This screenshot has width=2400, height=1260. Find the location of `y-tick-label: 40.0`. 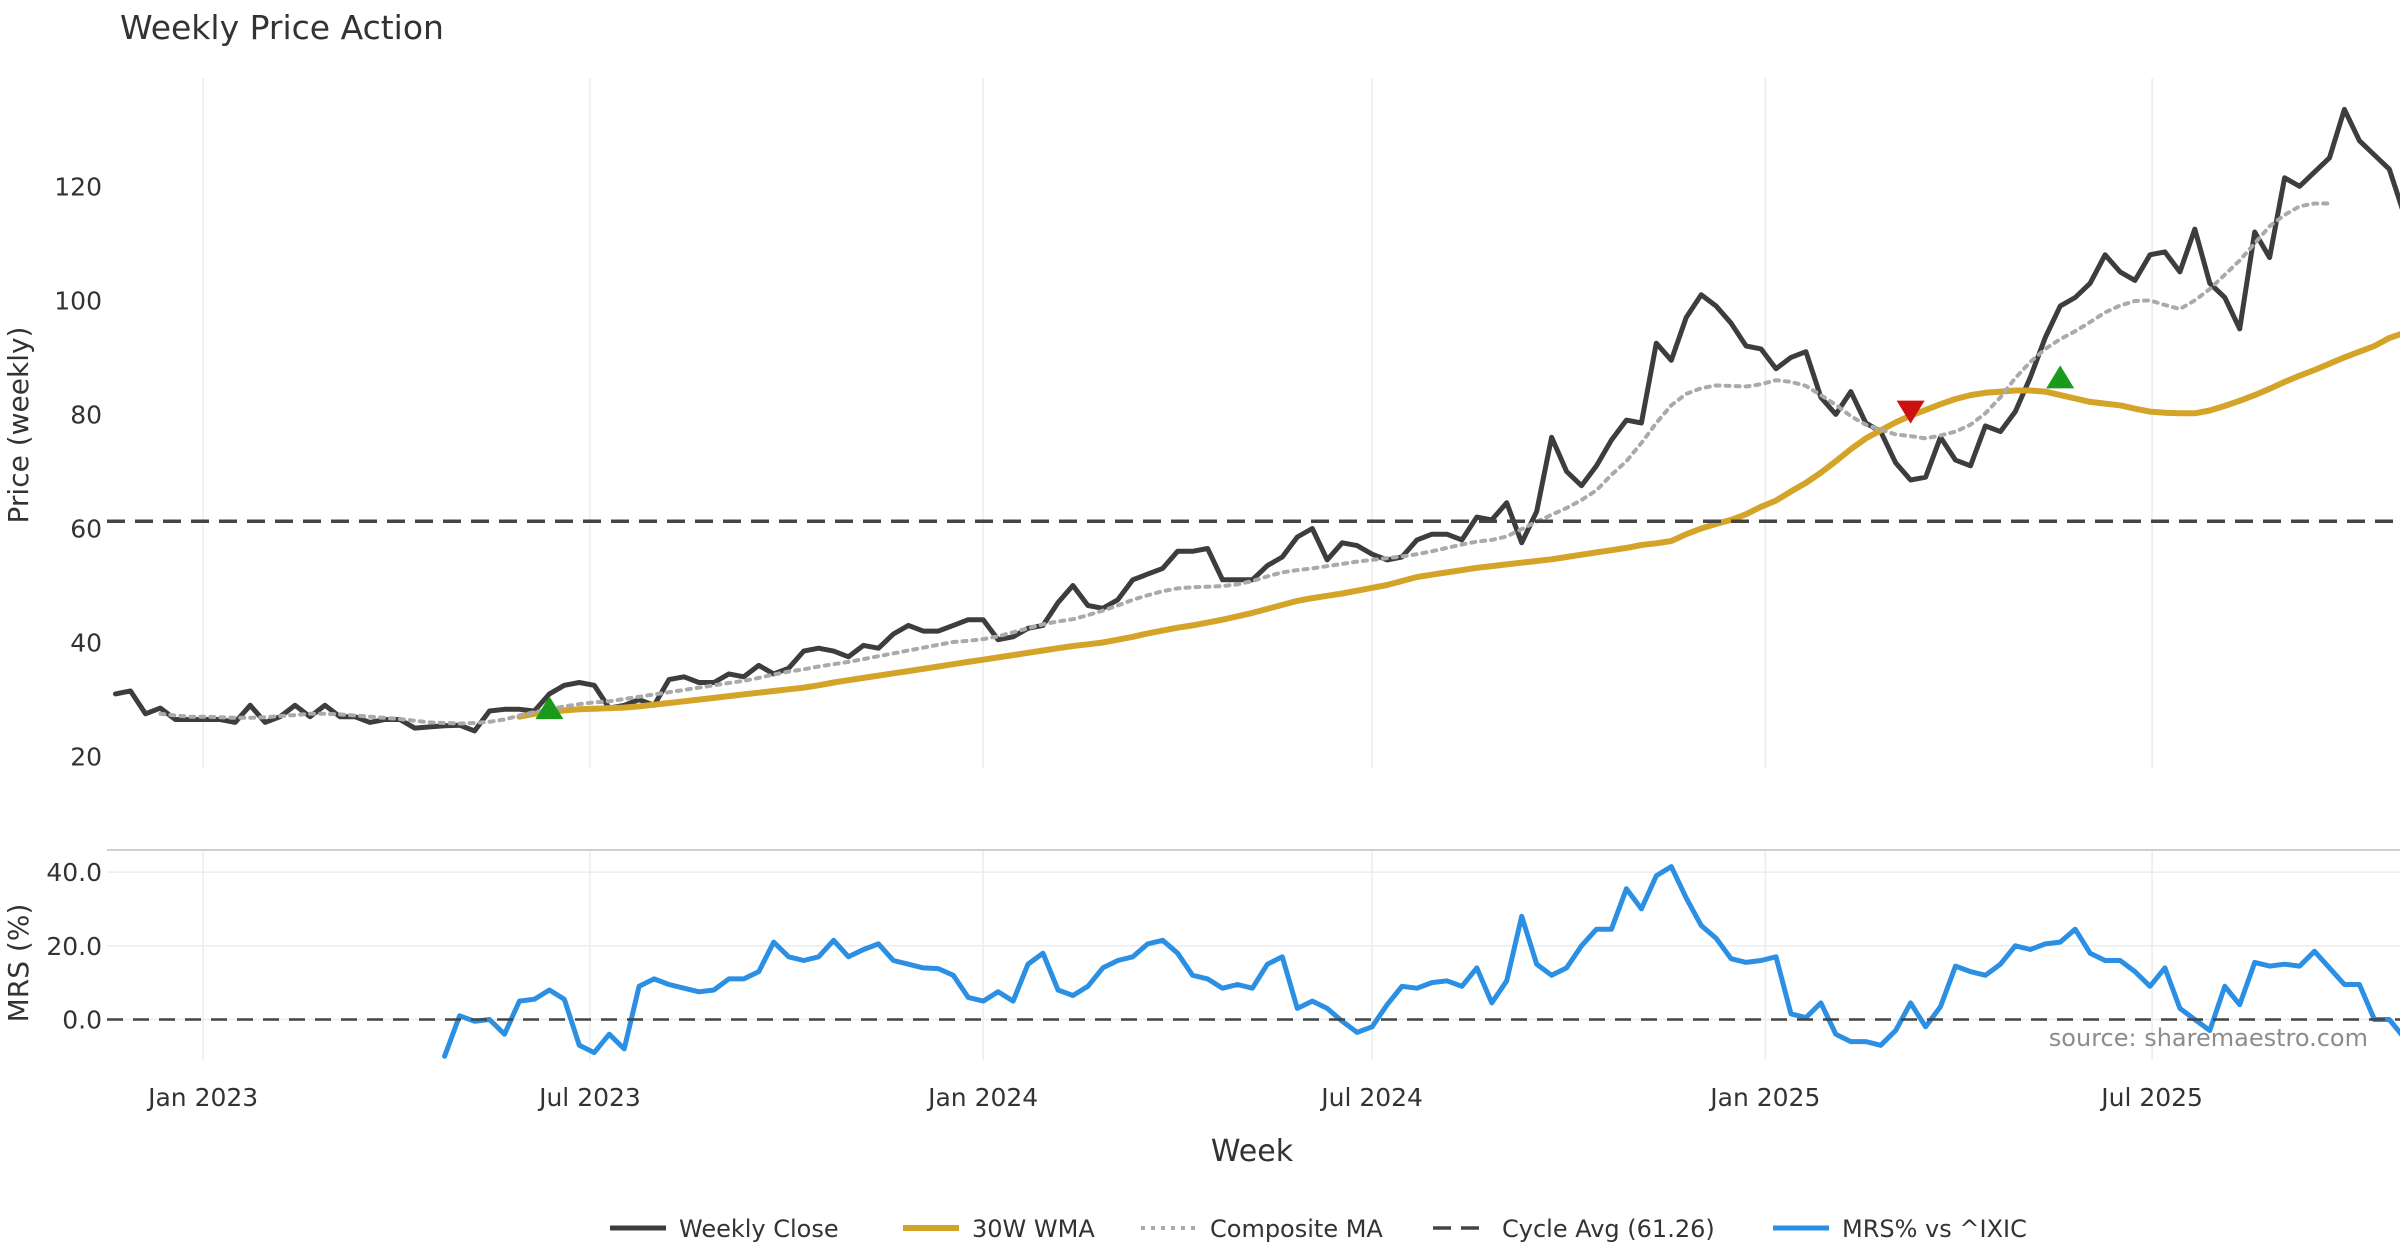

y-tick-label: 40.0 is located at coordinates (74, 872).